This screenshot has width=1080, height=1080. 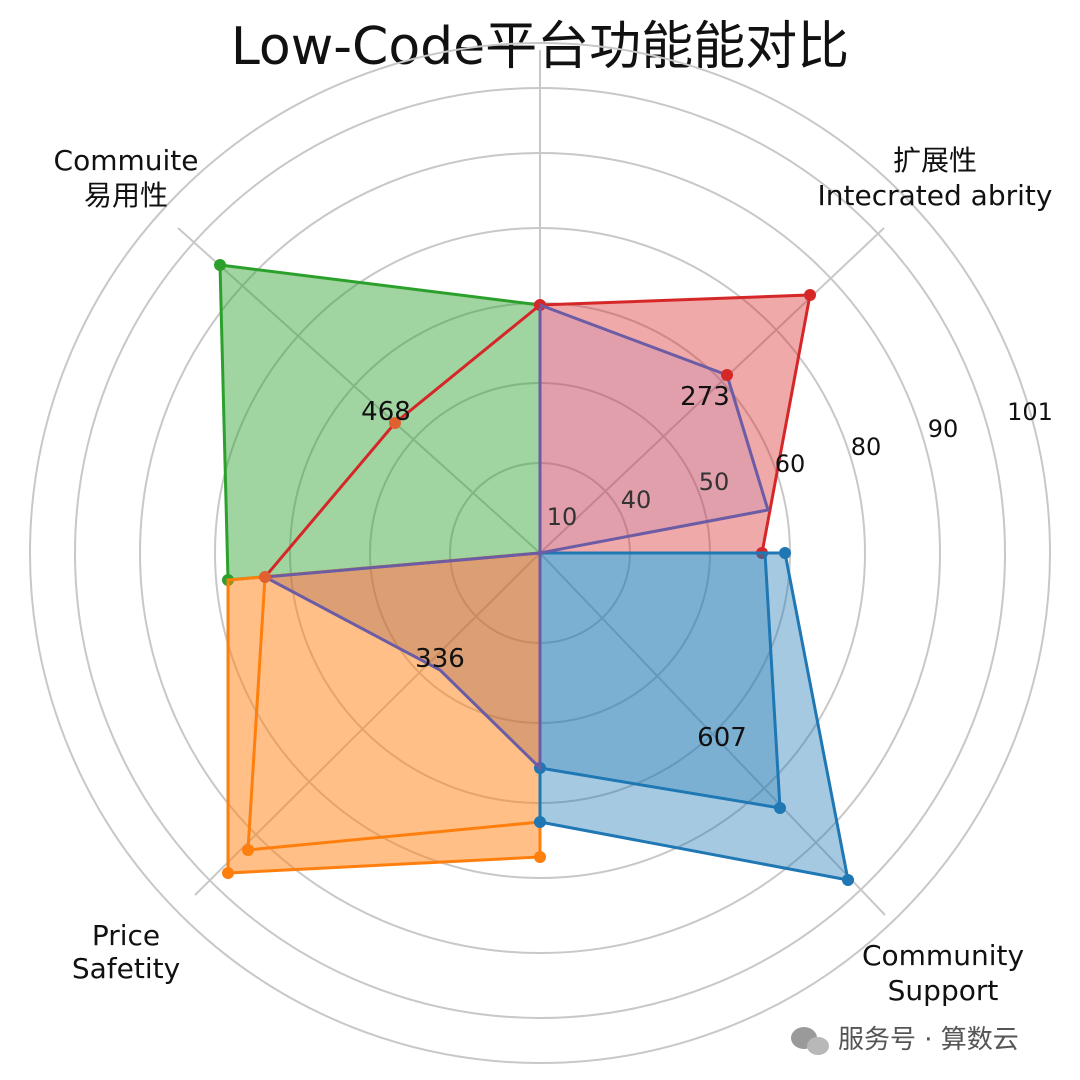 What do you see at coordinates (943, 429) in the screenshot?
I see `tick-90: 90` at bounding box center [943, 429].